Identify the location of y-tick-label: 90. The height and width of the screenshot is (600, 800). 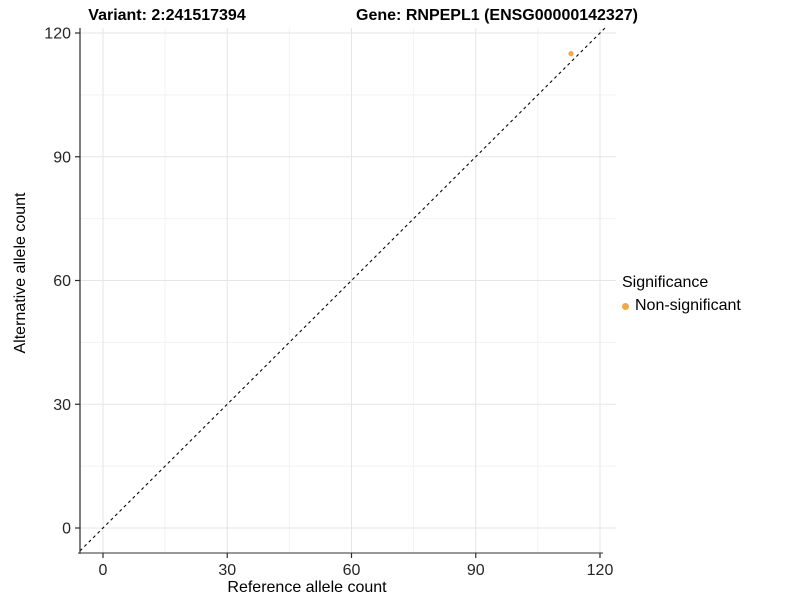
(62, 157).